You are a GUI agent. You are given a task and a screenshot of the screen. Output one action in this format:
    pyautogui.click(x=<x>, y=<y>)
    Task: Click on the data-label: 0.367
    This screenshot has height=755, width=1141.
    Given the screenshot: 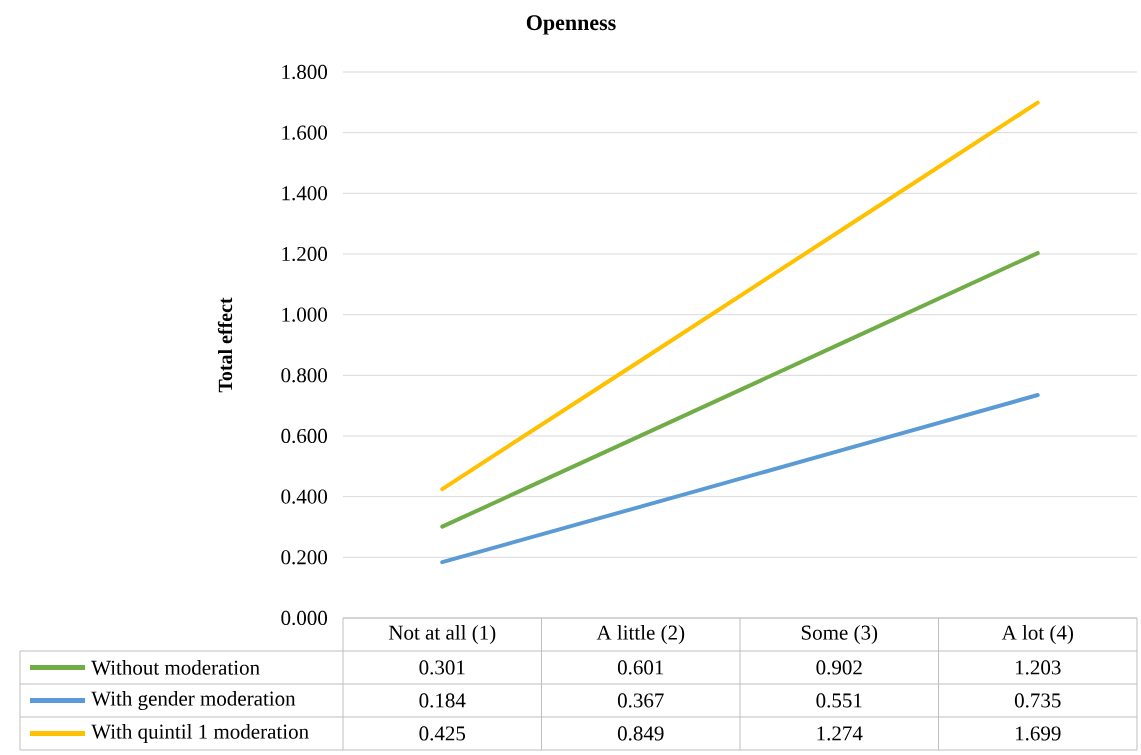 What is the action you would take?
    pyautogui.click(x=640, y=700)
    